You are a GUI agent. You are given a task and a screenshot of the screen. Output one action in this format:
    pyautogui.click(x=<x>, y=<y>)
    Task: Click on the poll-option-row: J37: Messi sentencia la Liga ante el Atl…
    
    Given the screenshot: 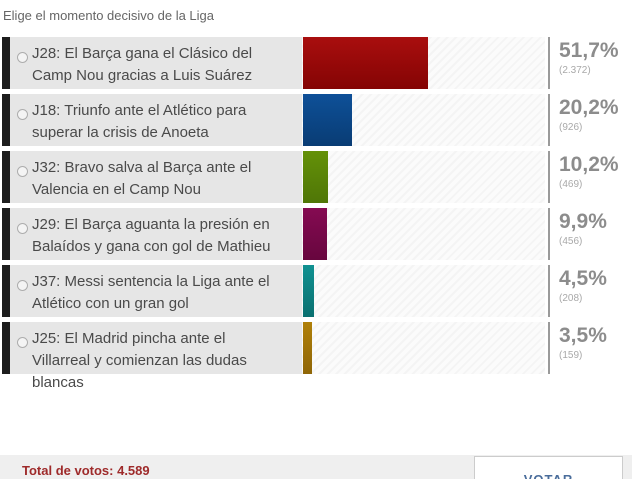 What is the action you would take?
    pyautogui.click(x=317, y=291)
    